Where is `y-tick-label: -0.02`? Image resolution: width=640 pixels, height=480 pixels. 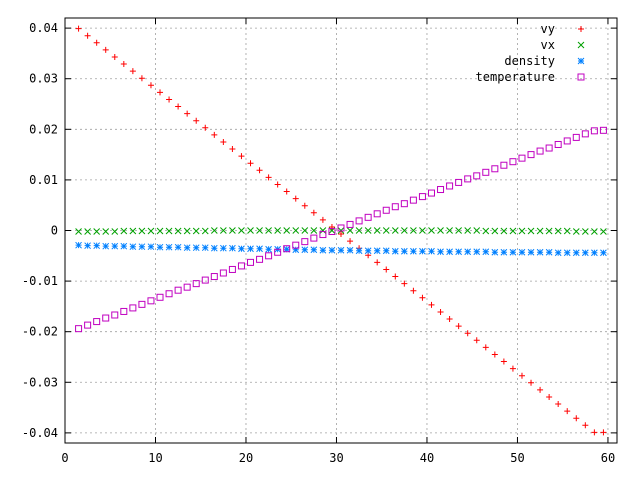
y-tick-label: -0.02 is located at coordinates (40, 332).